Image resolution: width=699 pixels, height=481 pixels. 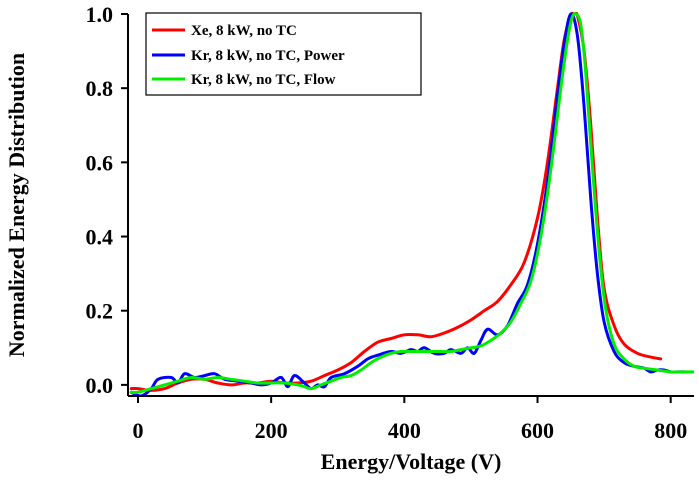 What do you see at coordinates (263, 80) in the screenshot?
I see `legend-label-kr-flow: Kr, 8 kW, no TC, Flow` at bounding box center [263, 80].